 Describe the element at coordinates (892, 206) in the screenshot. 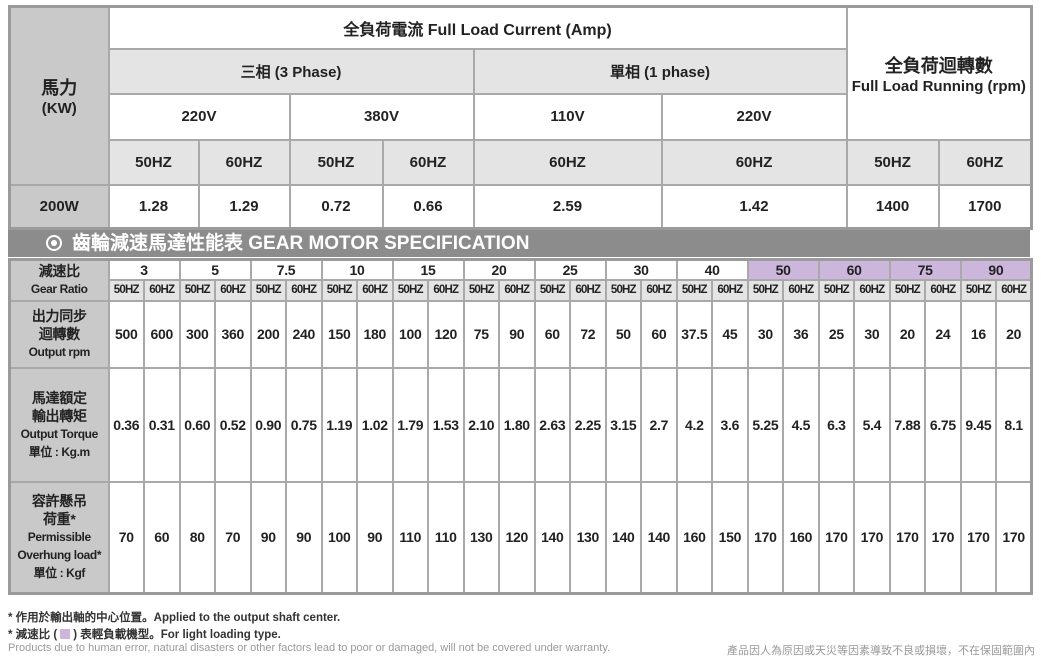

I see `current-value: 1400` at that location.